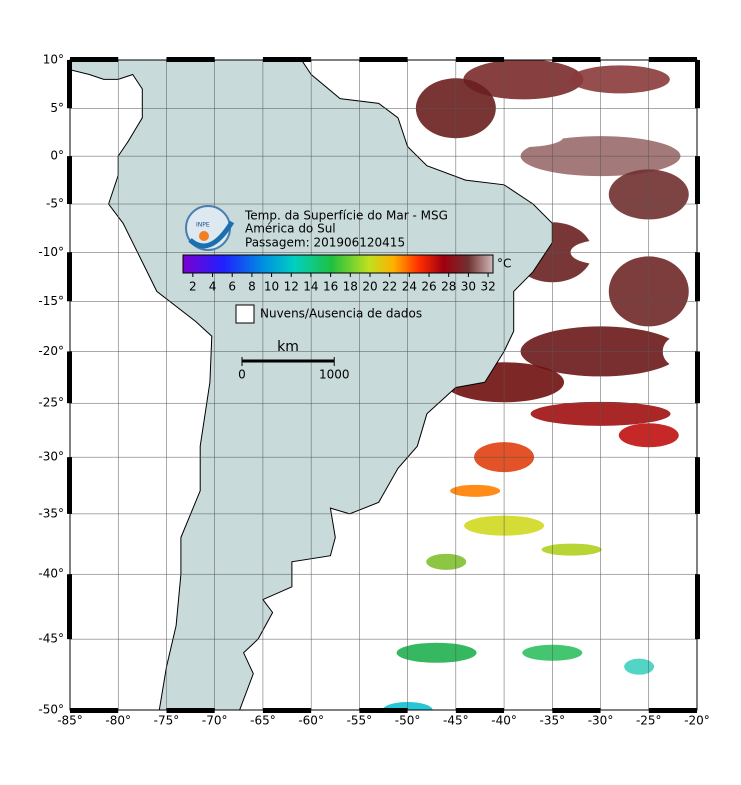  What do you see at coordinates (360, 721) in the screenshot?
I see `x-tick-label: -55°` at bounding box center [360, 721].